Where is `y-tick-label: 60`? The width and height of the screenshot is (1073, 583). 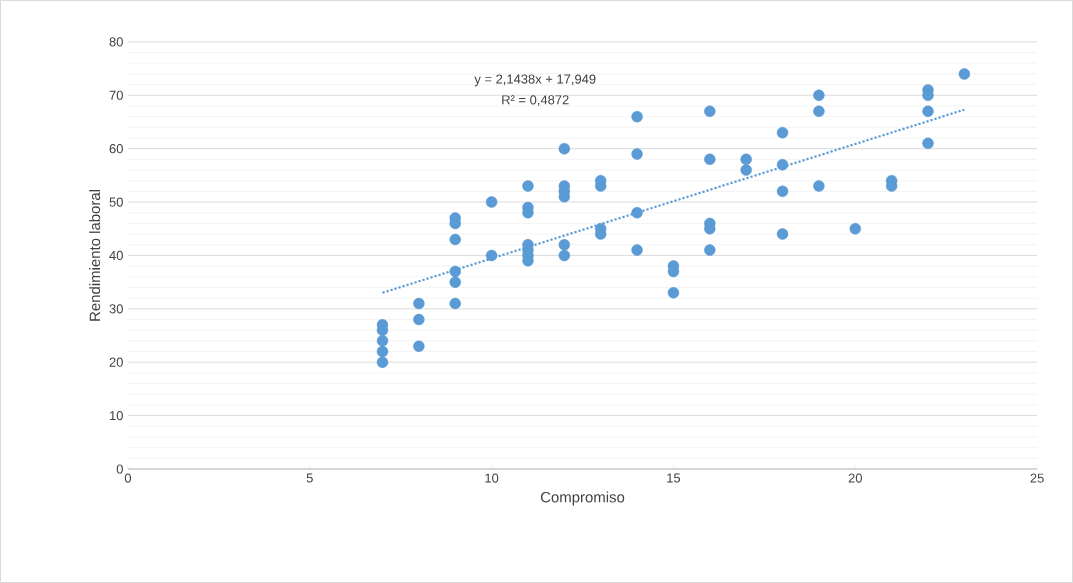
y-tick-label: 60 is located at coordinates (116, 149).